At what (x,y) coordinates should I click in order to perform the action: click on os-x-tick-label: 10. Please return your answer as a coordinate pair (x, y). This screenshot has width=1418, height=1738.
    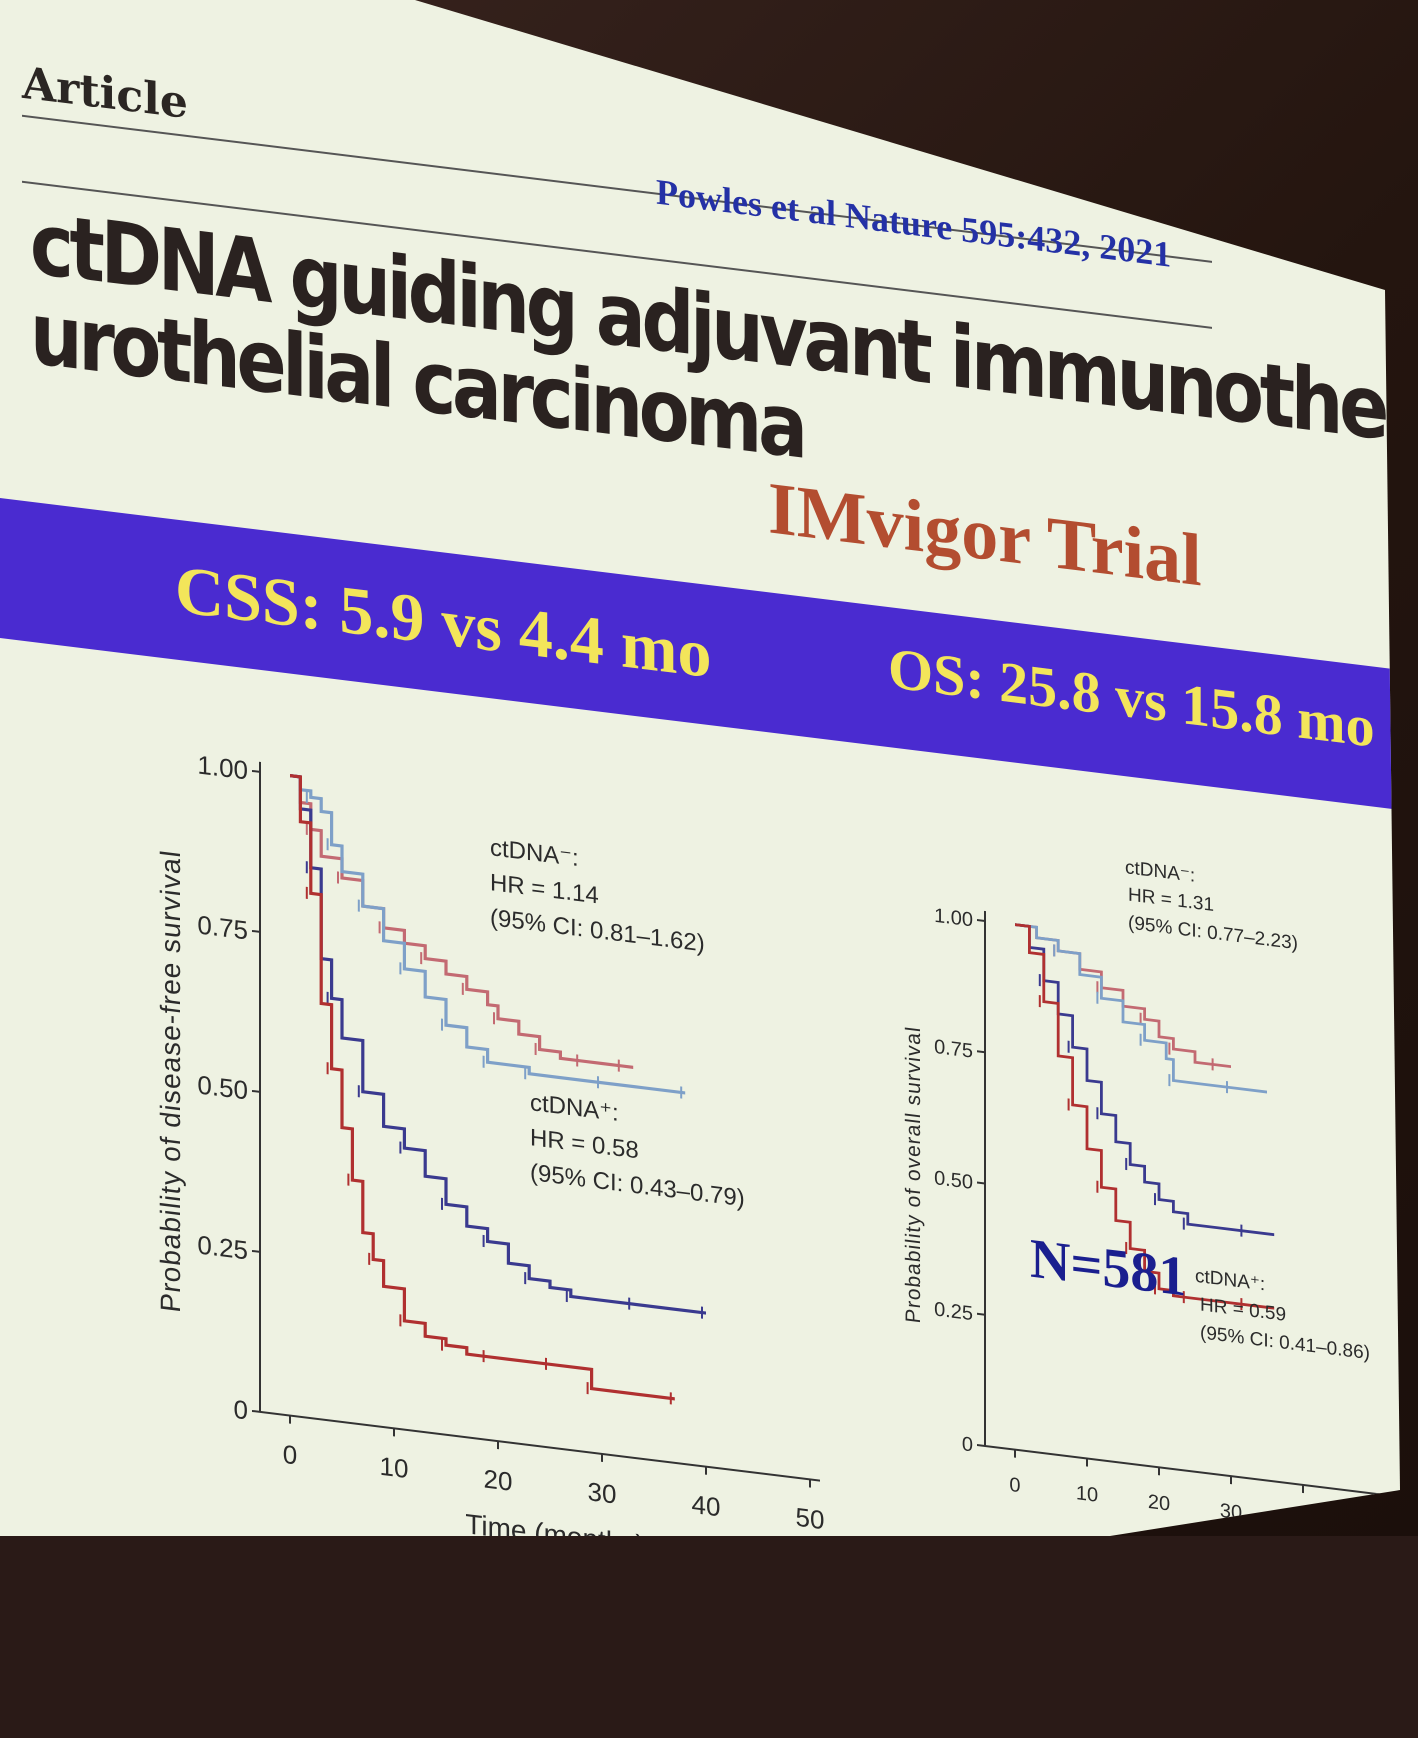
    Looking at the image, I should click on (1087, 1494).